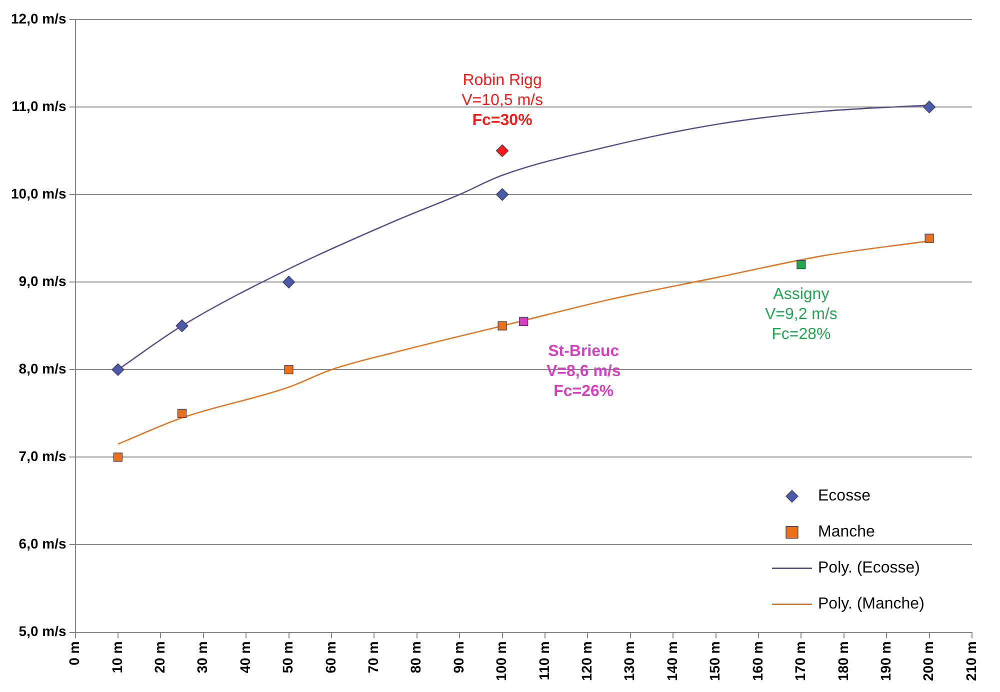  What do you see at coordinates (586, 661) in the screenshot?
I see `x-tick-label: 120 m` at bounding box center [586, 661].